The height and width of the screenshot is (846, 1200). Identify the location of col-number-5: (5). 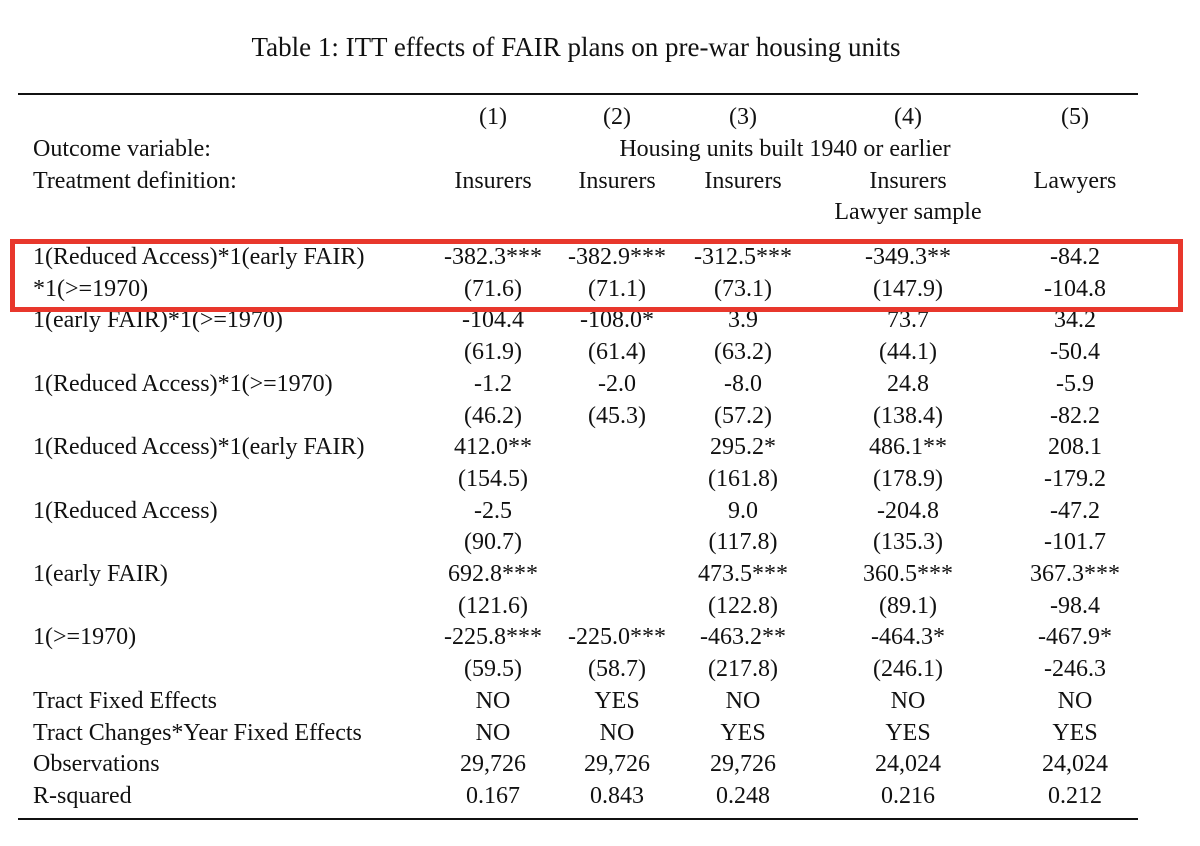
(1075, 117).